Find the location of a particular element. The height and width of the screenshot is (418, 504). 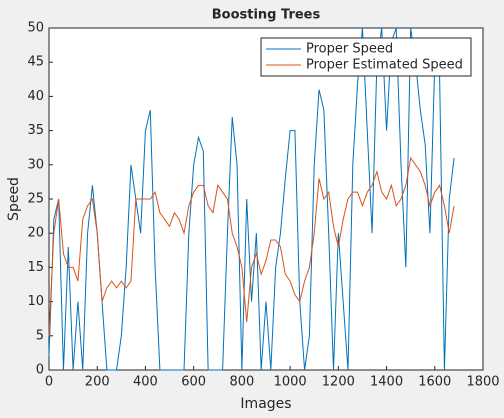

y-tick-label: 50 is located at coordinates (35, 28).